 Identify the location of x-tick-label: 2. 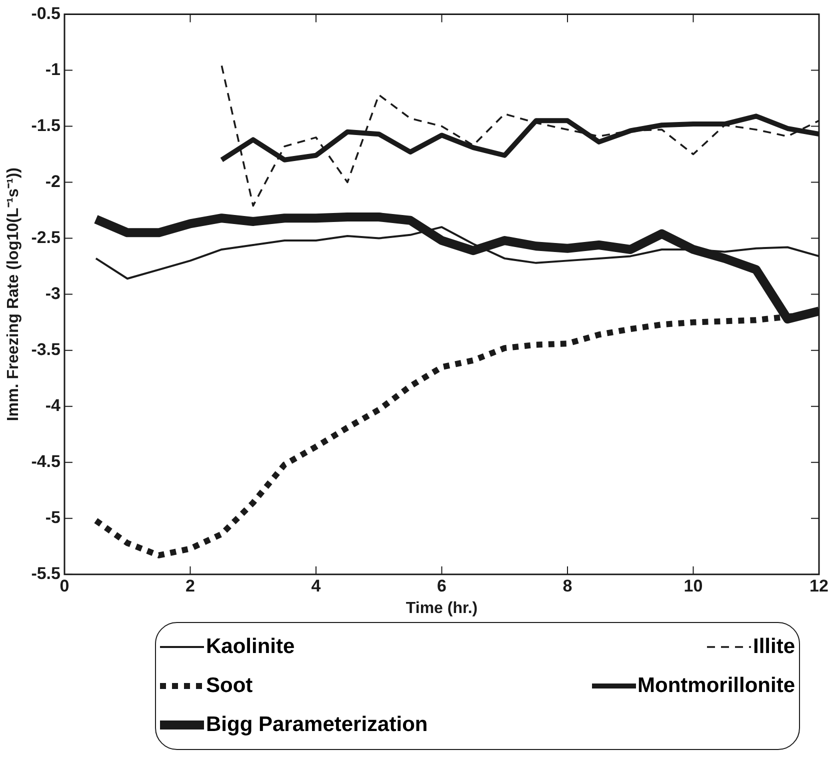
(190, 586).